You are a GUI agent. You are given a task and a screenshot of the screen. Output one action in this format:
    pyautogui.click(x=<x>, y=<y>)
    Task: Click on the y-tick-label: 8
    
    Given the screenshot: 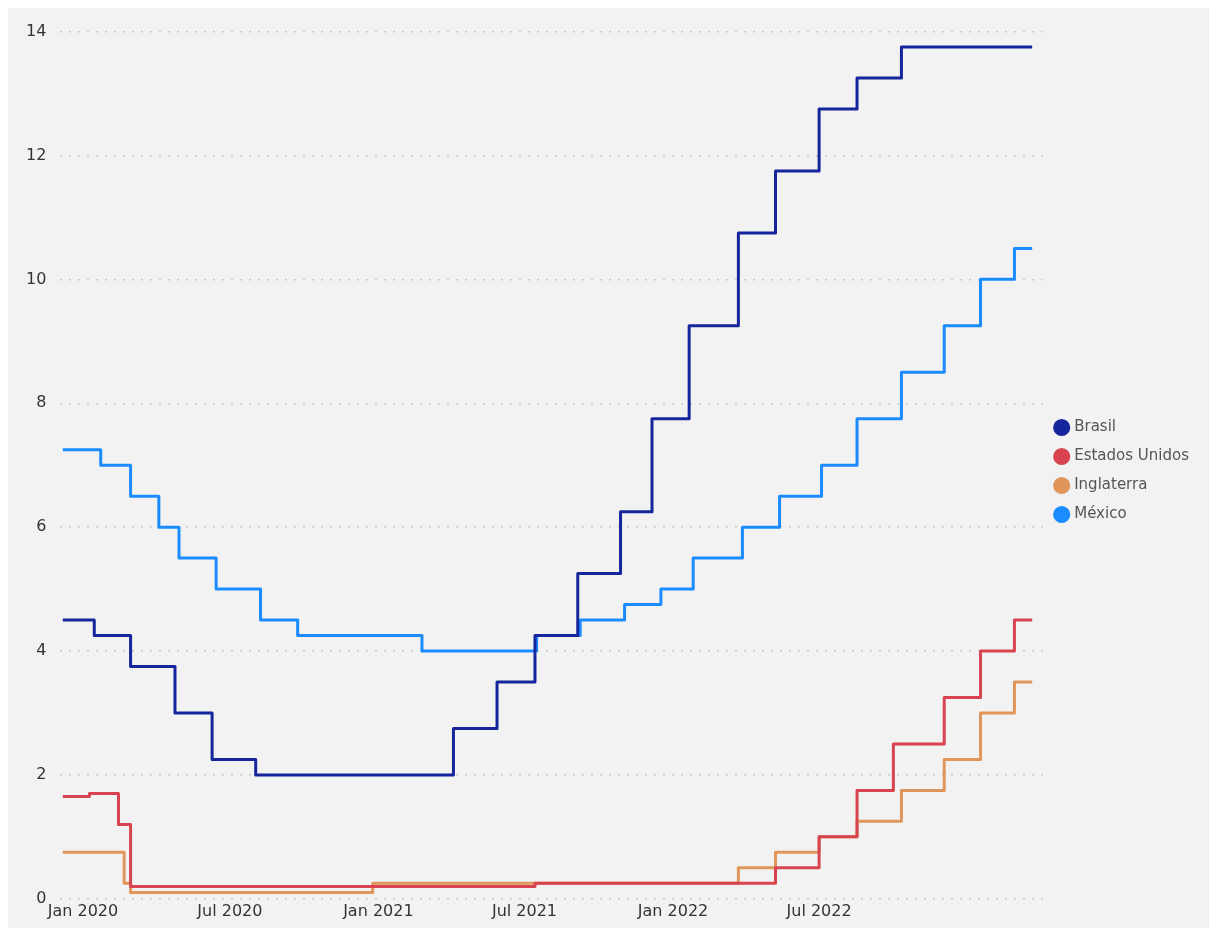 What is the action you would take?
    pyautogui.click(x=41, y=402)
    